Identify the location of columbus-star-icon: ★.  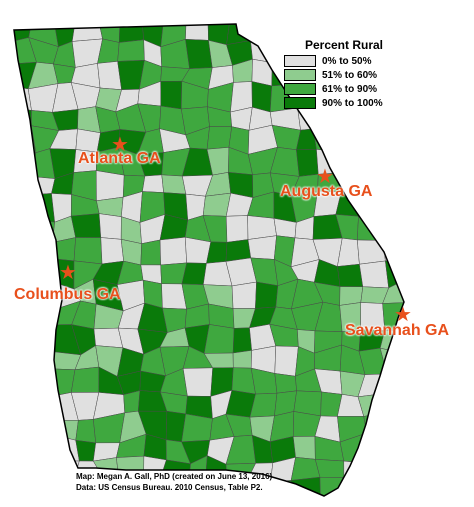
(68, 273).